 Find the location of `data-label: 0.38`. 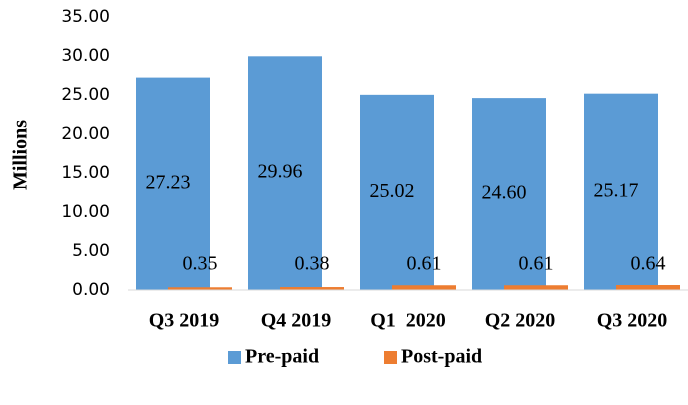

data-label: 0.38 is located at coordinates (312, 264).